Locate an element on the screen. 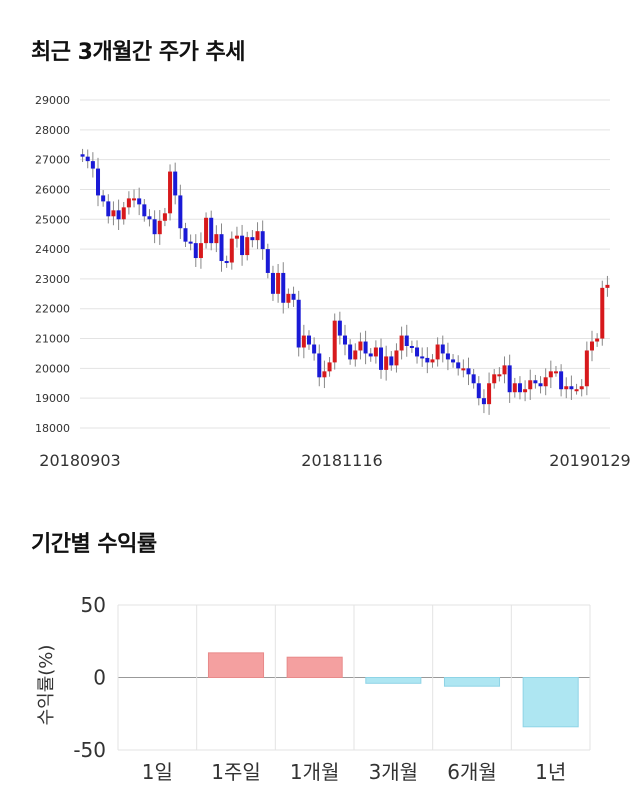 The height and width of the screenshot is (810, 640). price-y-tick-label: 19000 is located at coordinates (52, 398).